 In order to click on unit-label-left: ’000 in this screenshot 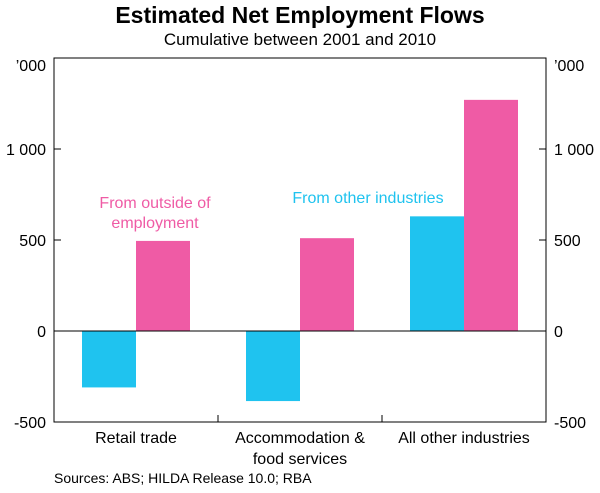, I will do `click(31, 66)`.